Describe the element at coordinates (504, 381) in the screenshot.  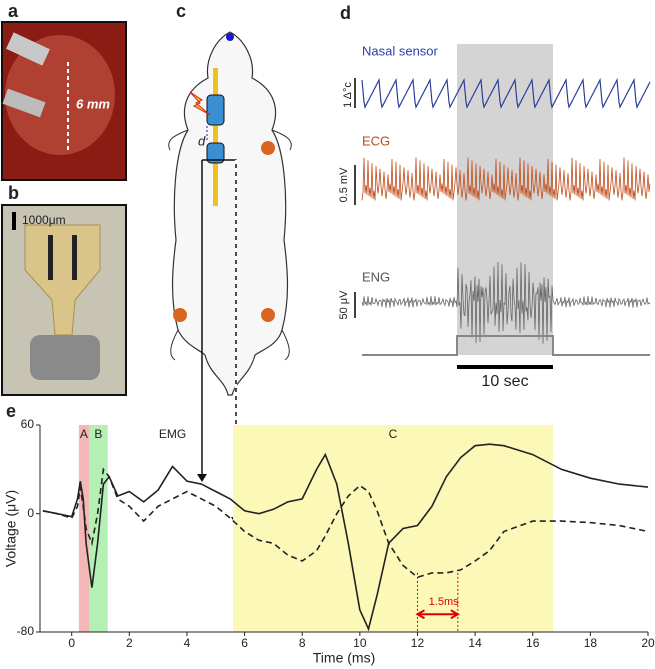
I see `time-scale-label: 10 sec` at that location.